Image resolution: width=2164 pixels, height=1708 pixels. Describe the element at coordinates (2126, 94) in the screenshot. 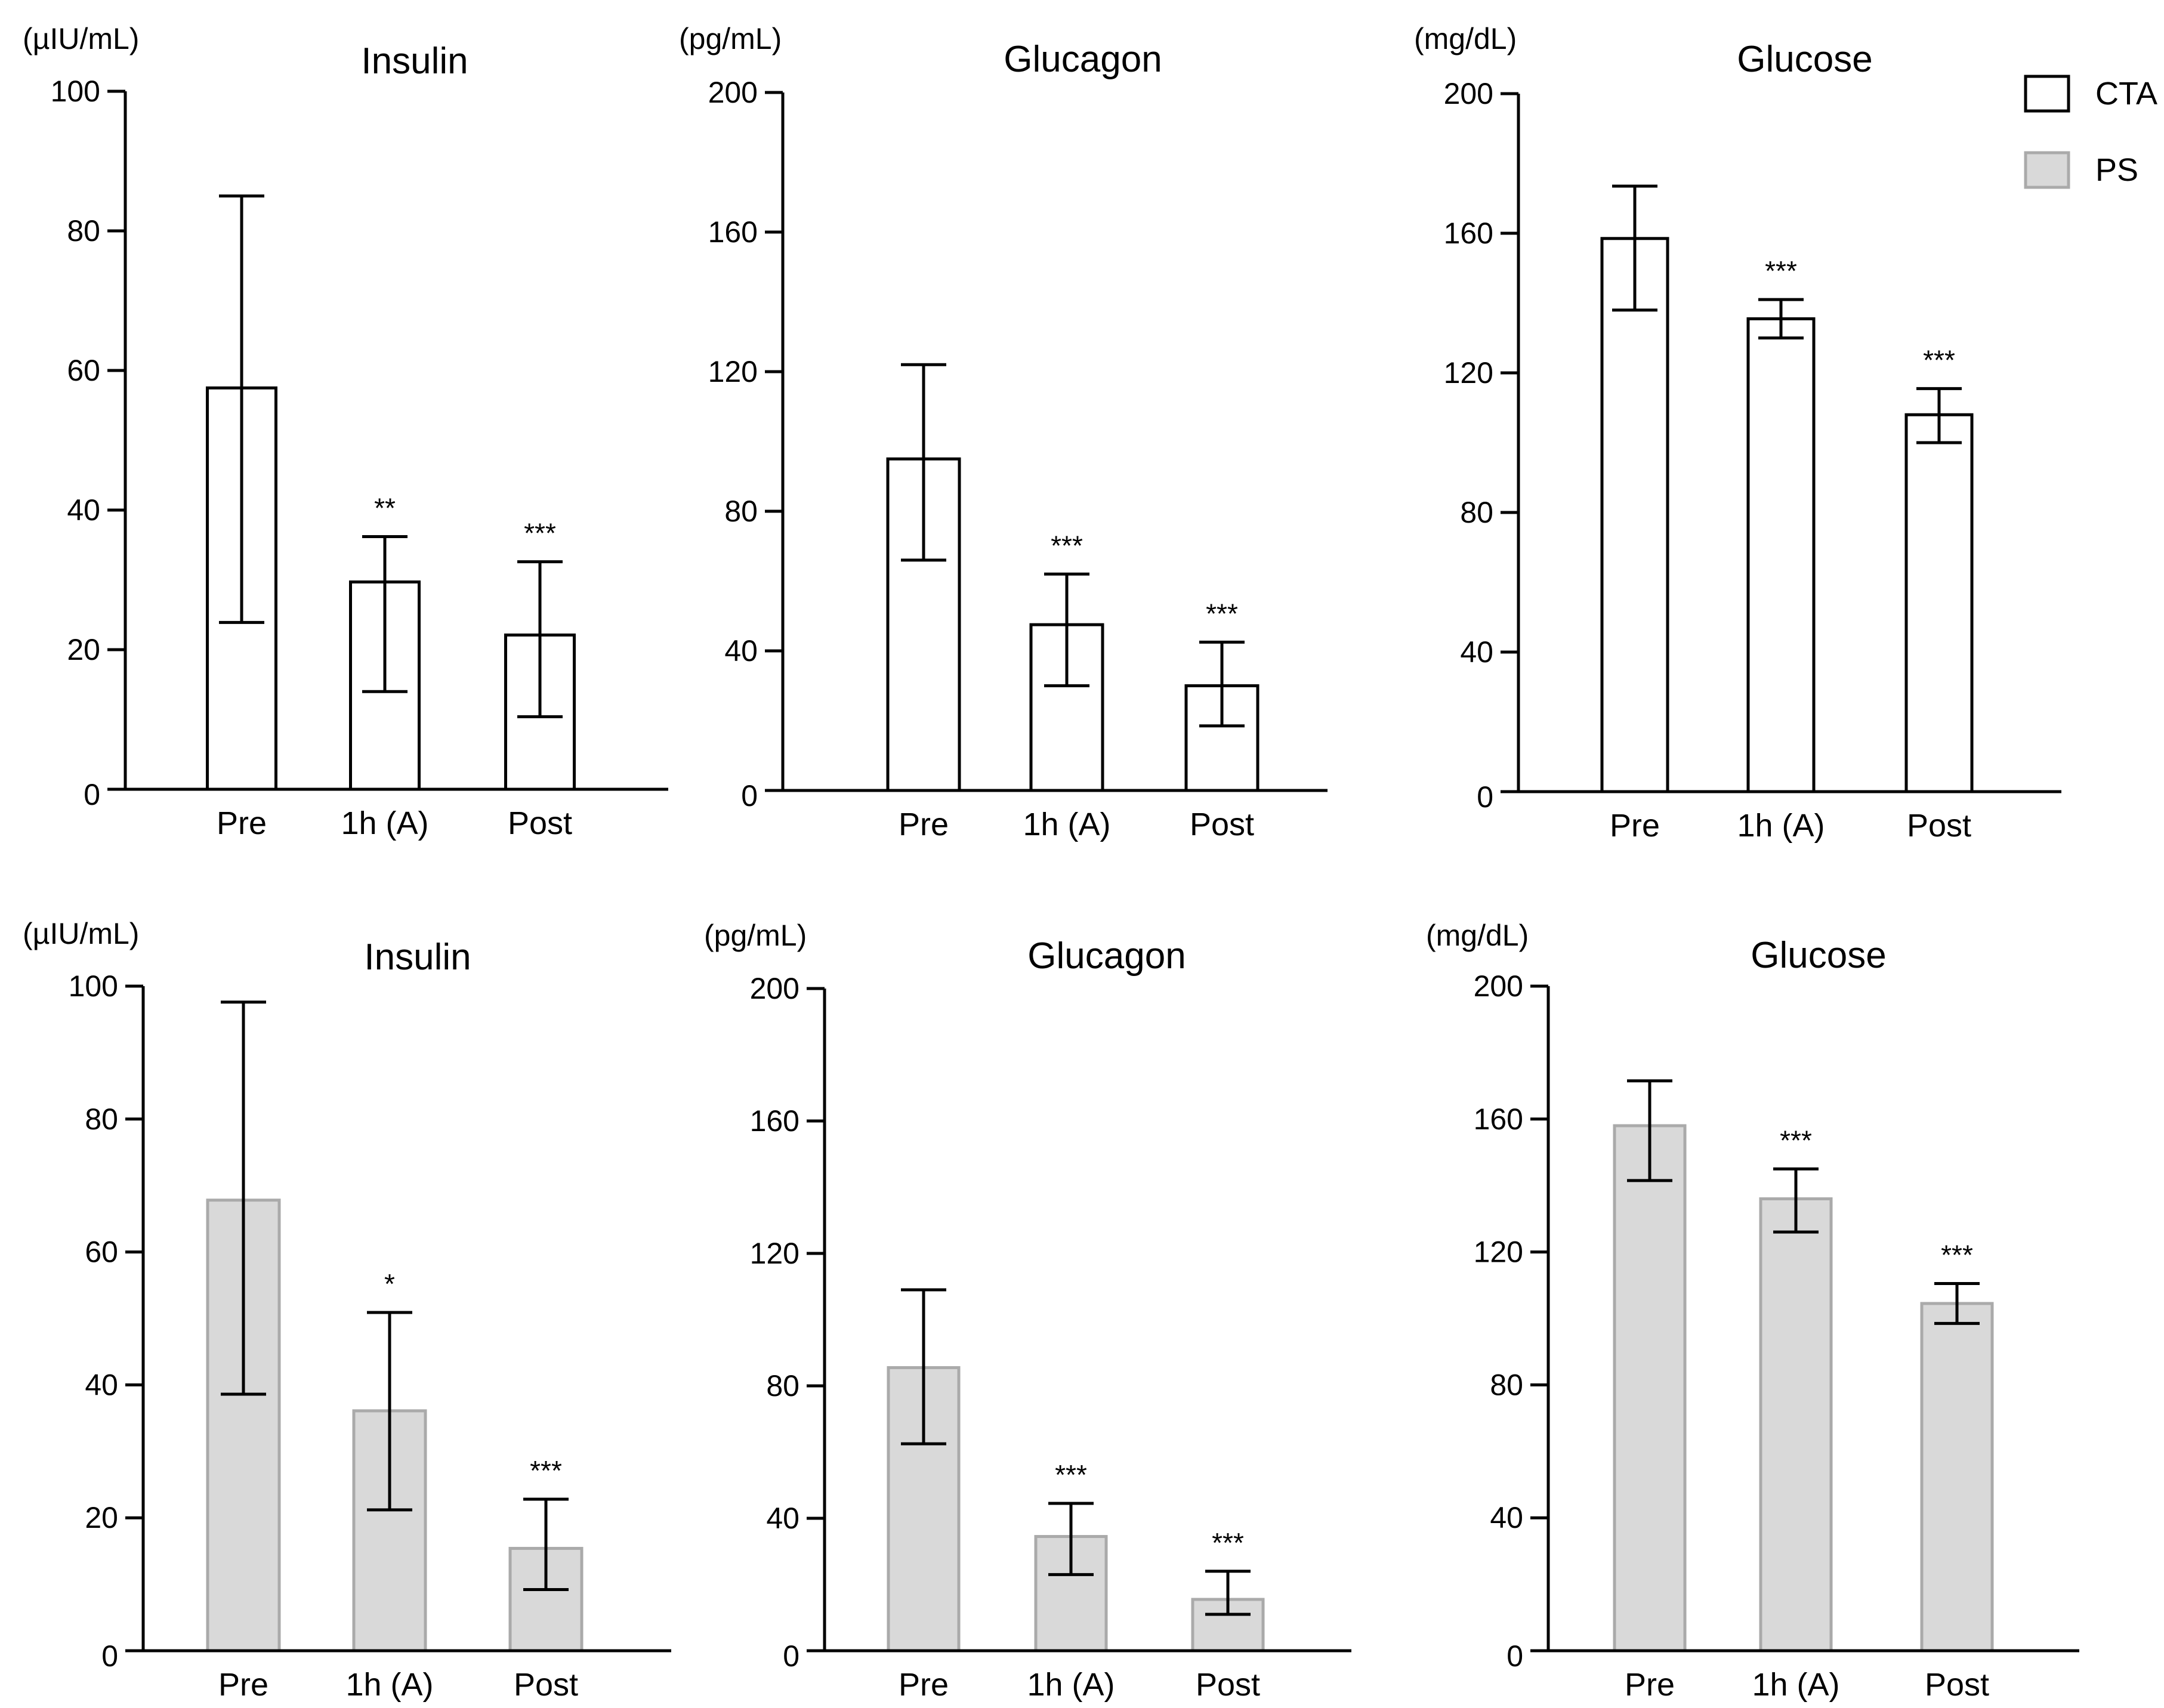

I see `legend-label-cta: CTA` at that location.